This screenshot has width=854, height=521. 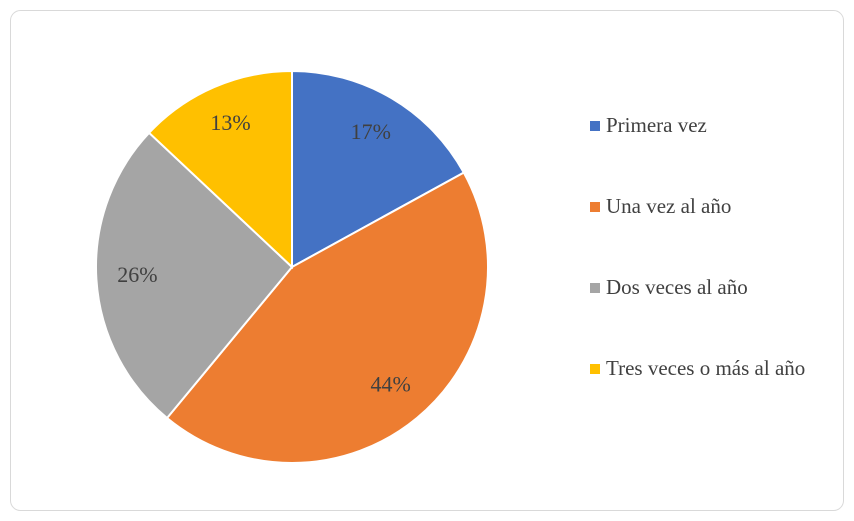 I want to click on data-label: 26%, so click(x=137, y=274).